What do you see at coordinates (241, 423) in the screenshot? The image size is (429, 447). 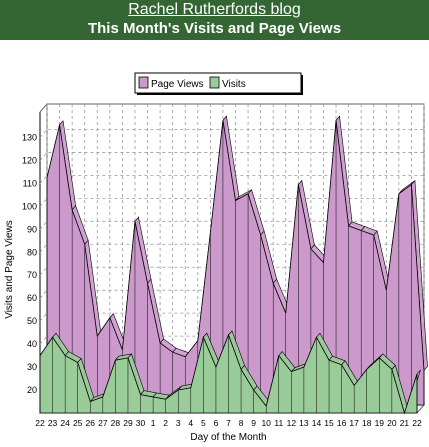 I see `x-tick-label: 8` at bounding box center [241, 423].